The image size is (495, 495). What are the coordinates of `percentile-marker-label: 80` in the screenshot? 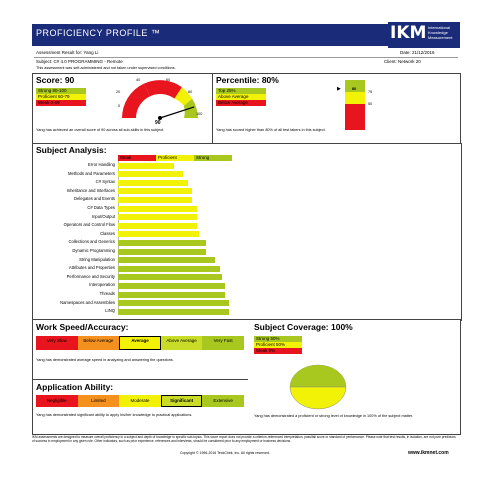 It's located at (354, 89).